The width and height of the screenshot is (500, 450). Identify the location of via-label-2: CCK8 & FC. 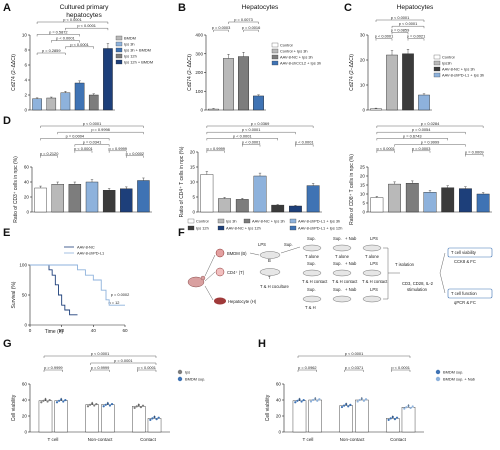
(465, 261).